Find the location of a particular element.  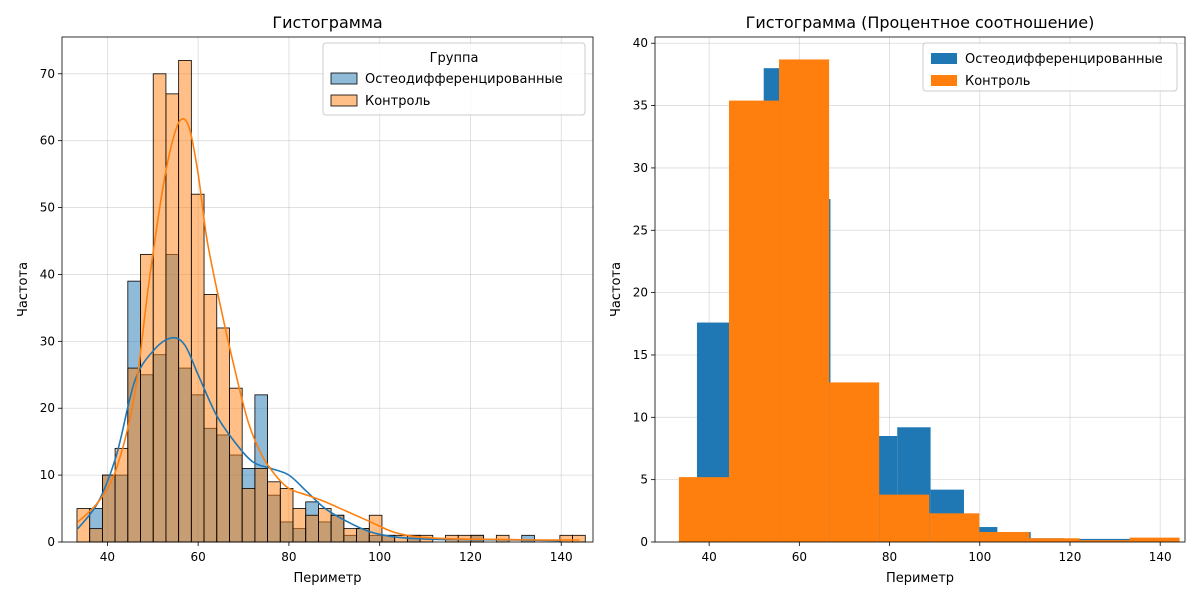

chart-title: Гистограмма (Процентное соотношение) is located at coordinates (920, 22).